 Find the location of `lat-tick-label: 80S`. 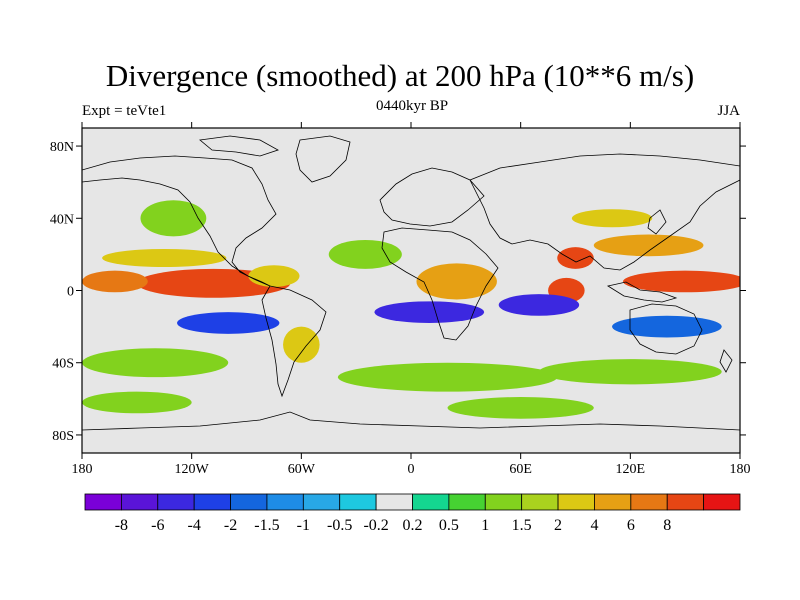

lat-tick-label: 80S is located at coordinates (63, 436).